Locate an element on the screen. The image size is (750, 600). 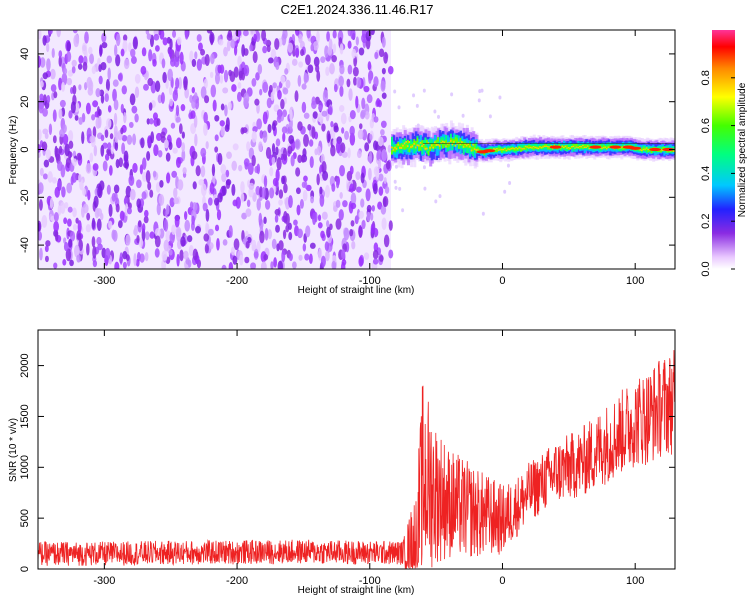
colorbar-tick-label: 0.6 is located at coordinates (706, 125).